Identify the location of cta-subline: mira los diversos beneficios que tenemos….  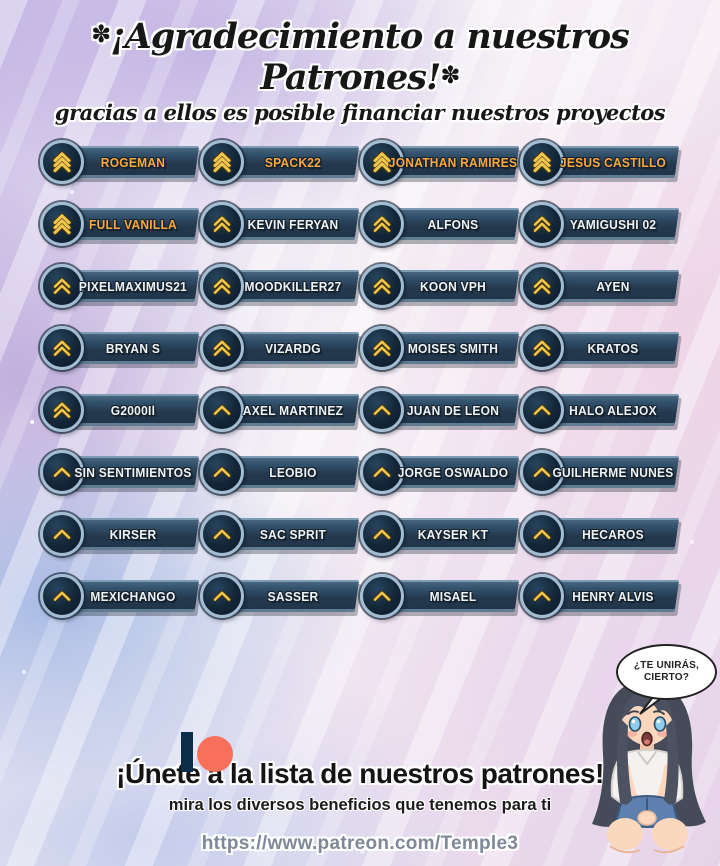
(360, 805).